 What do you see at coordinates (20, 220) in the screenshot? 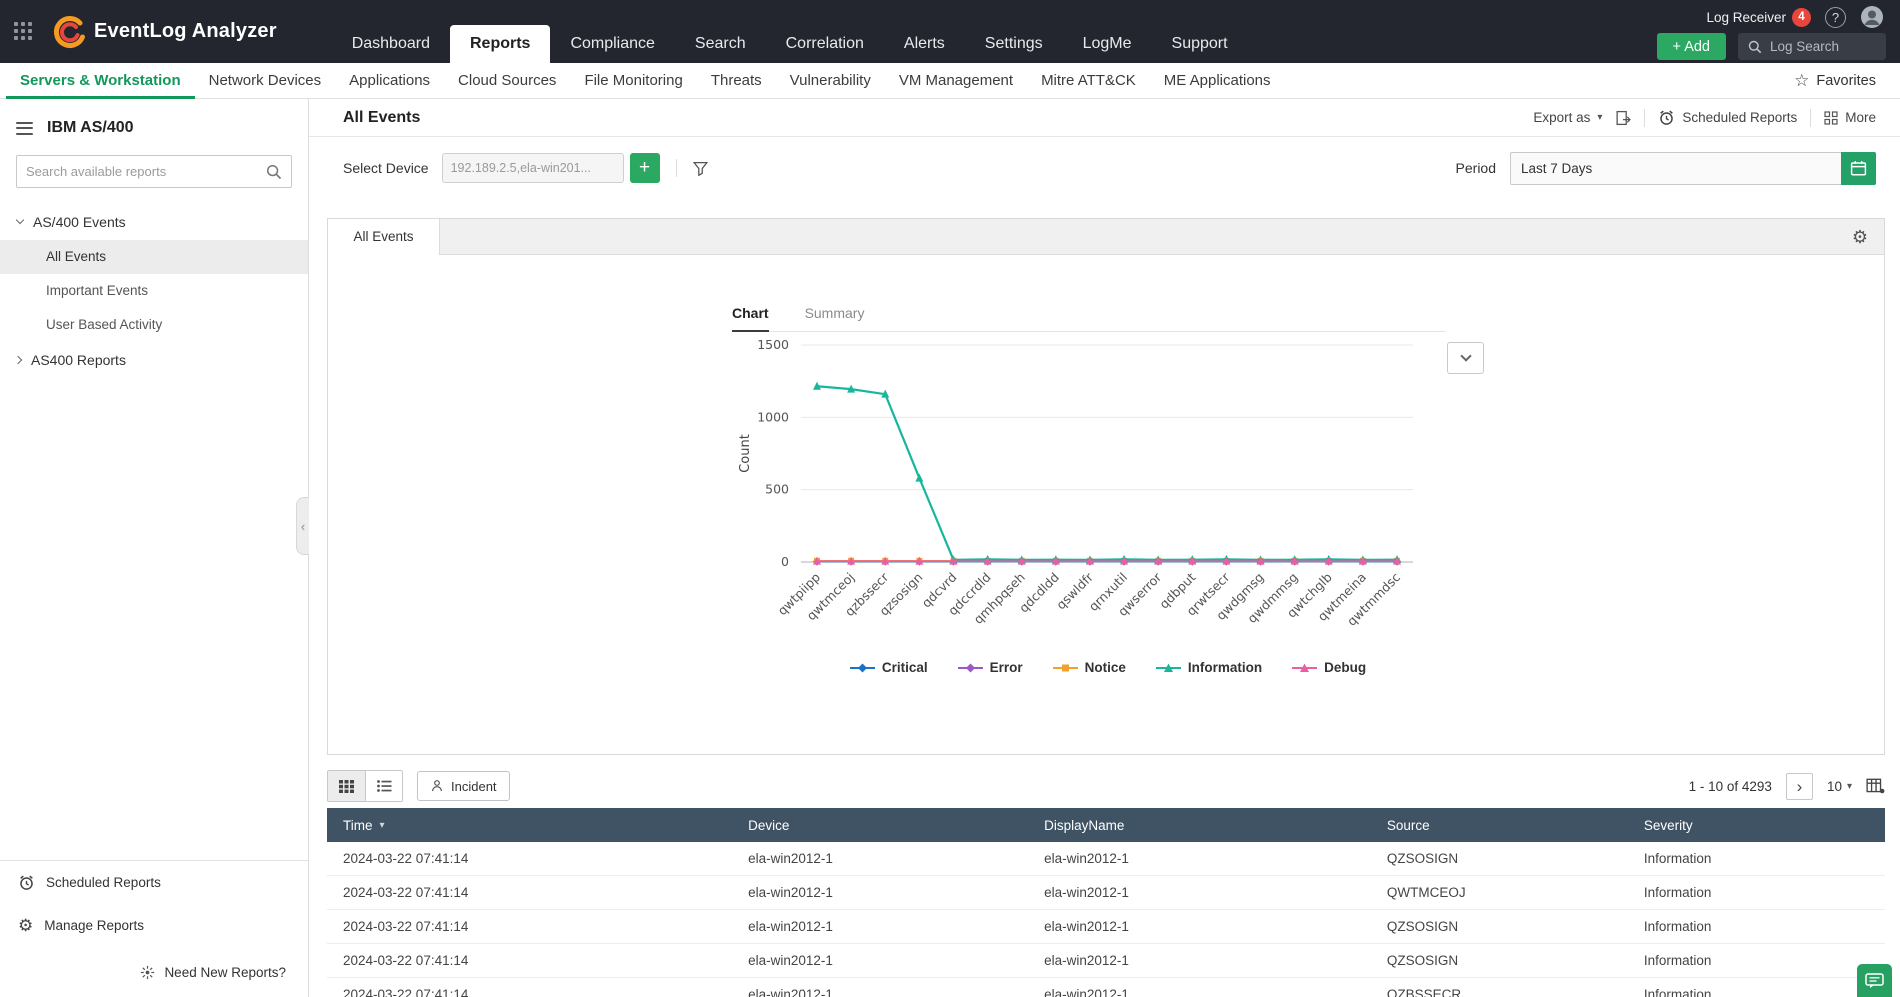
I see `chevron-down-icon` at bounding box center [20, 220].